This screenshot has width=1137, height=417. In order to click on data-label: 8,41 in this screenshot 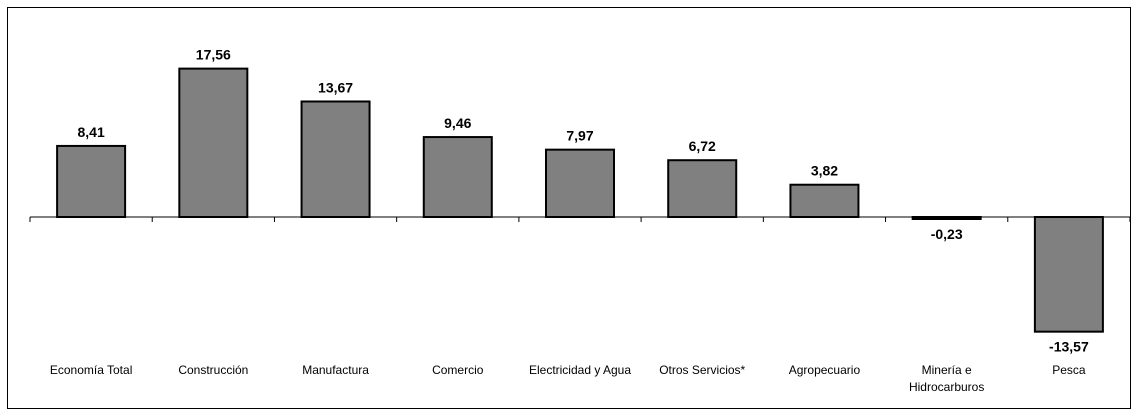, I will do `click(90, 132)`.